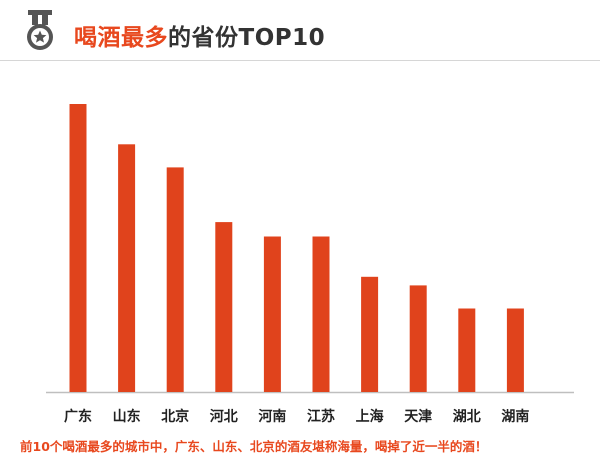 This screenshot has height=475, width=600. I want to click on x-tick-label: 上海, so click(370, 416).